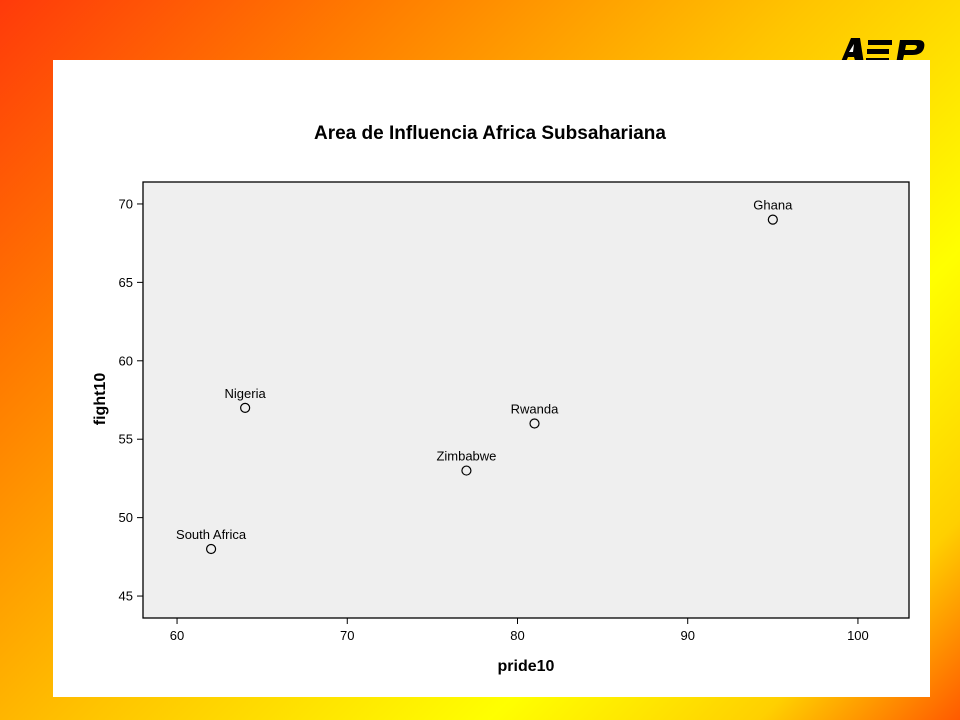  Describe the element at coordinates (526, 666) in the screenshot. I see `x-axis-label: pride10` at that location.